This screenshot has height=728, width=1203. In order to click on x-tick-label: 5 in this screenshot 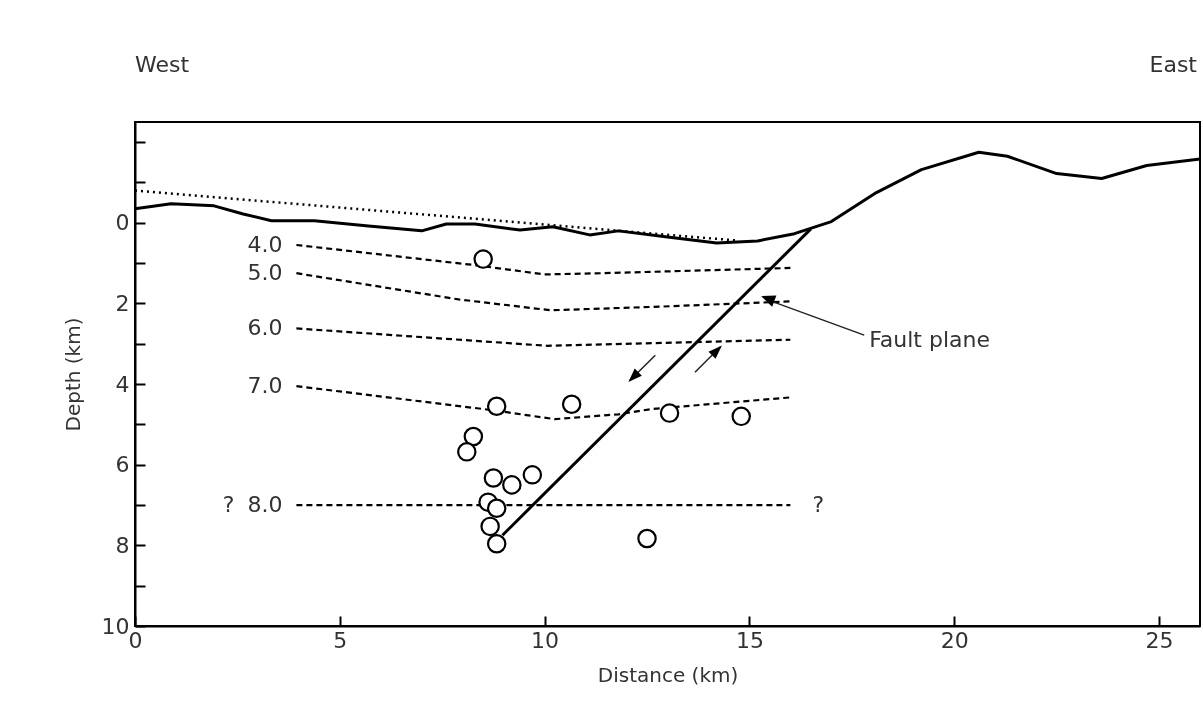, I will do `click(340, 640)`.